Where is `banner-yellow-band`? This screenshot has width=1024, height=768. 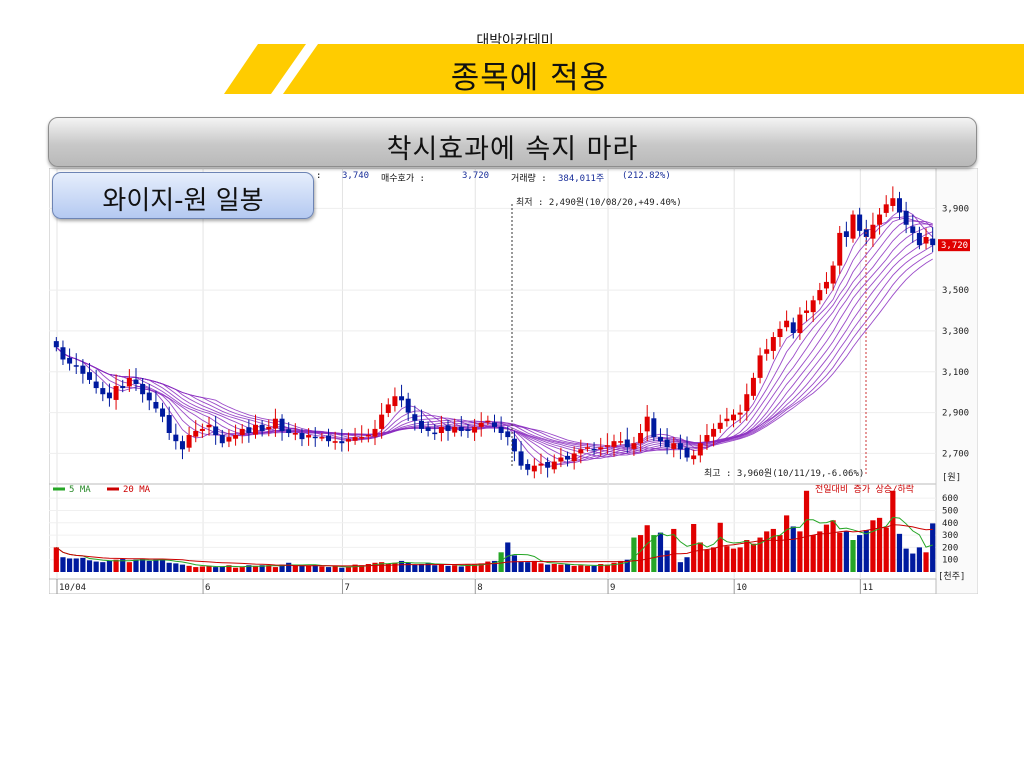
banner-yellow-band is located at coordinates (624, 69).